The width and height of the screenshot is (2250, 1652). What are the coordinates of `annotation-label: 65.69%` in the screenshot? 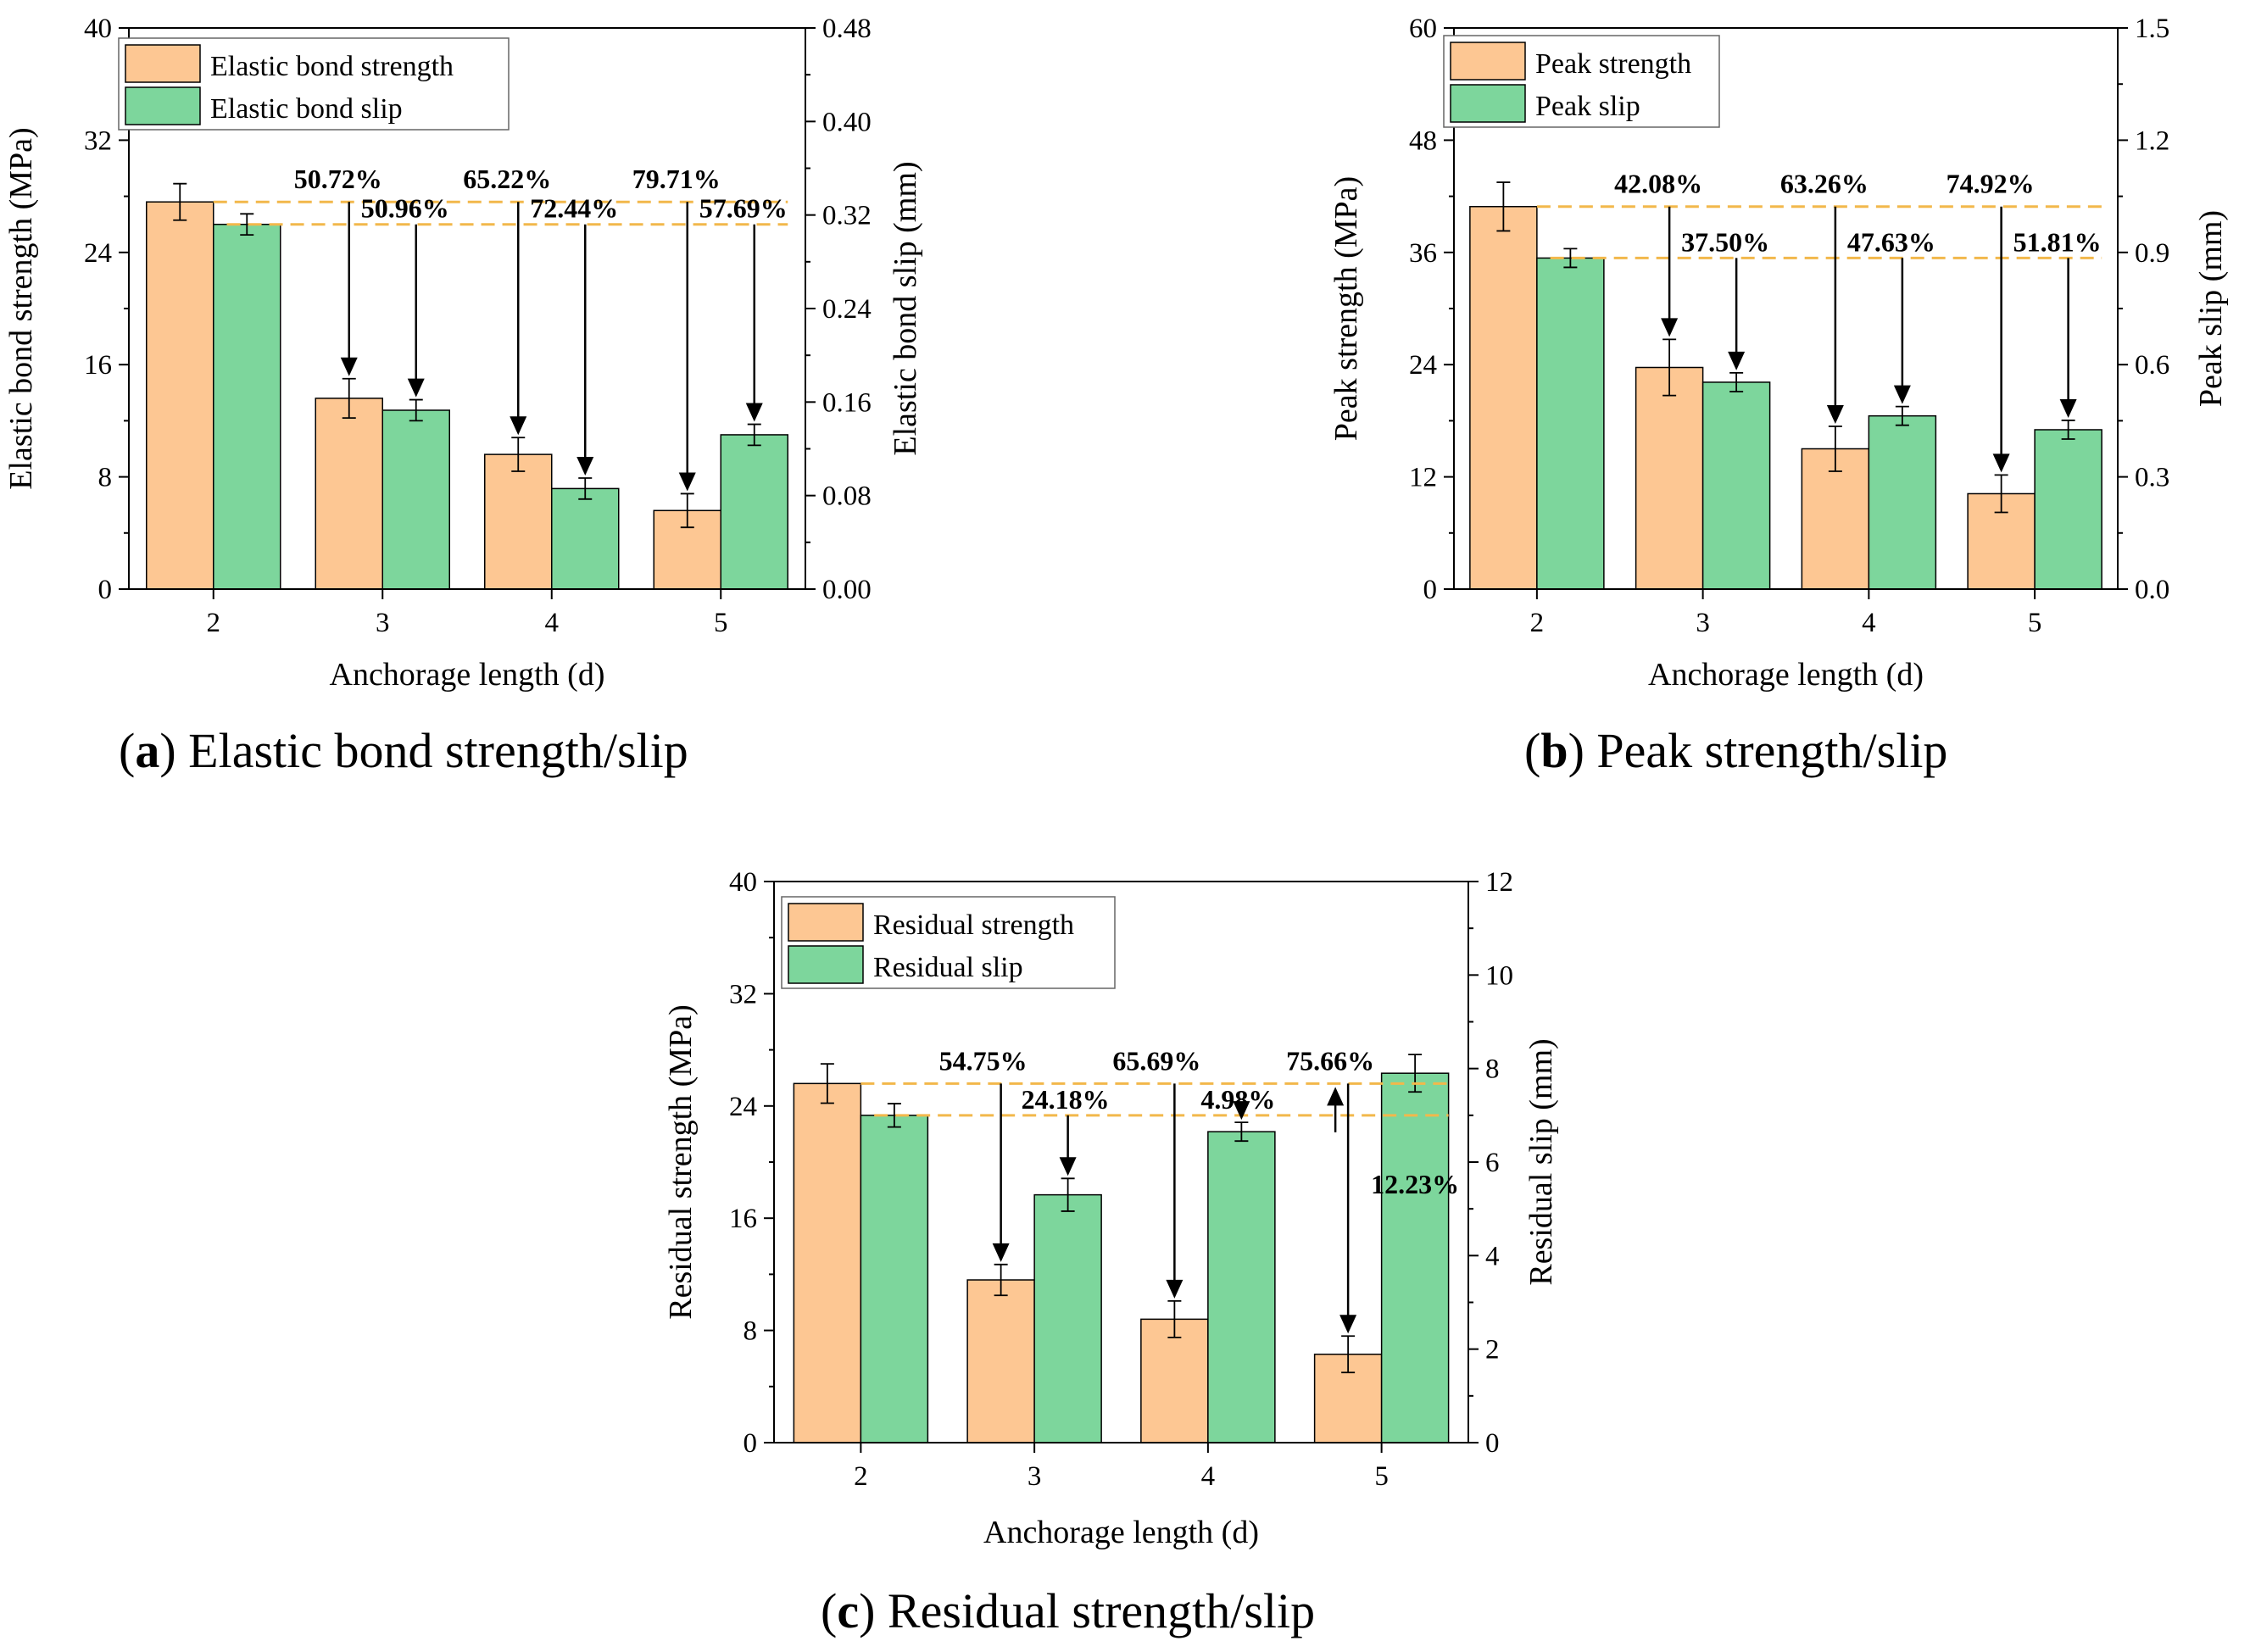 It's located at (1156, 1060).